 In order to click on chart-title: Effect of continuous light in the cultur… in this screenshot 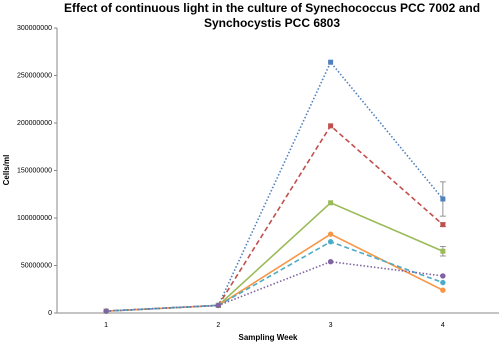, I will do `click(272, 8)`.